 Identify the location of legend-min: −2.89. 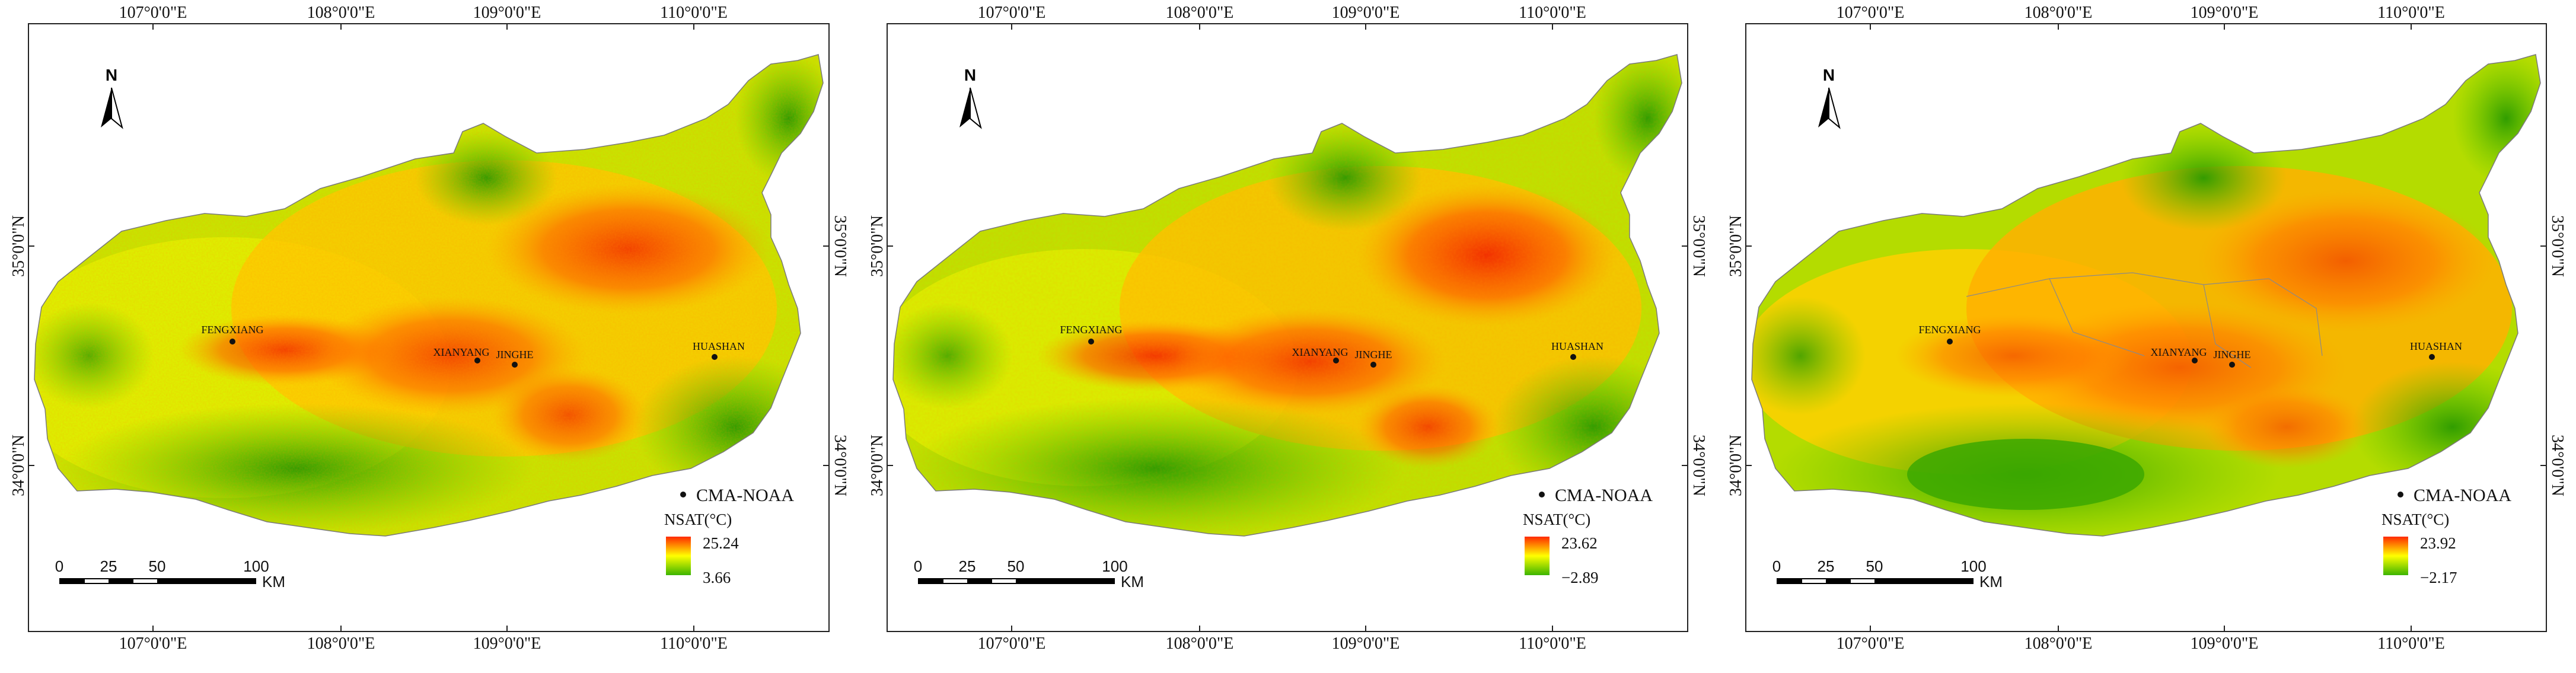
(1579, 577).